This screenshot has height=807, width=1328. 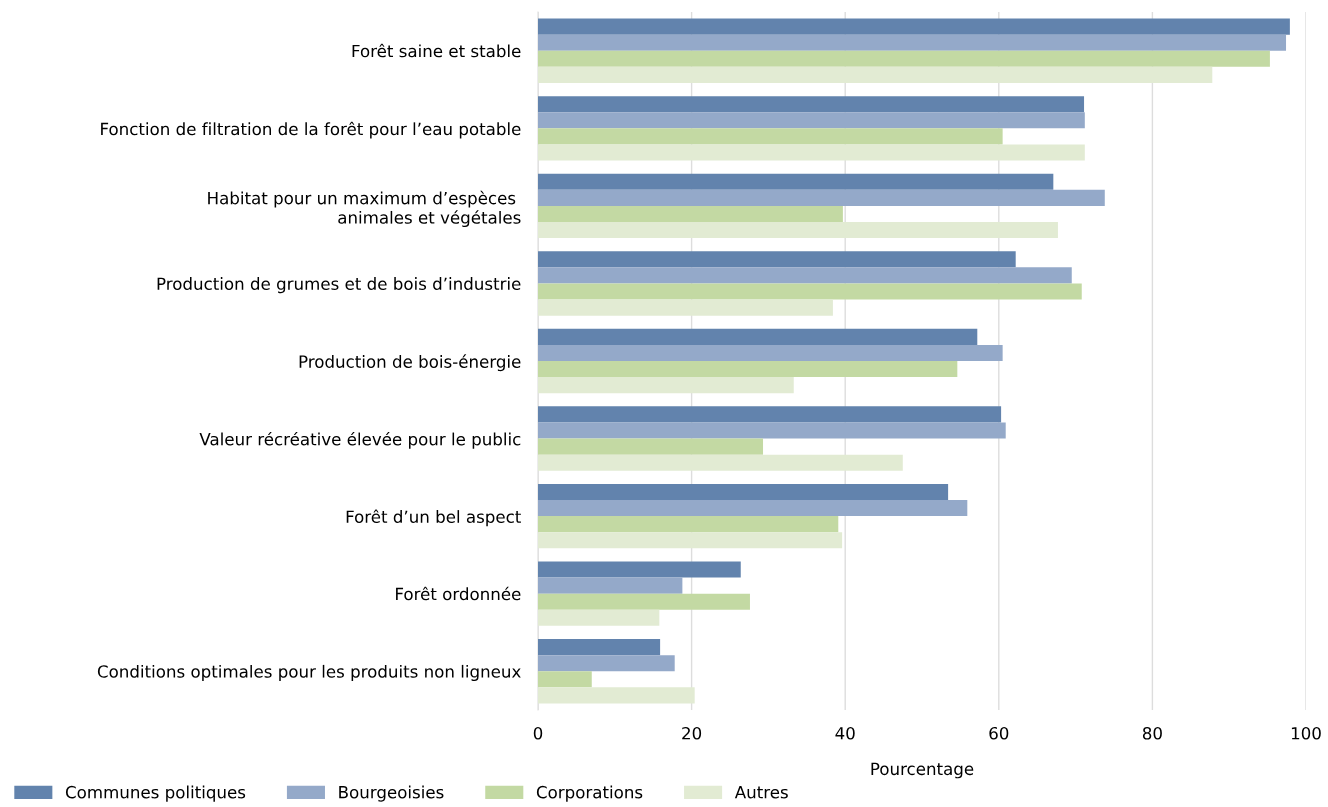 What do you see at coordinates (360, 440) in the screenshot?
I see `y-tick-label: Valeur récréative élevée pour le public` at bounding box center [360, 440].